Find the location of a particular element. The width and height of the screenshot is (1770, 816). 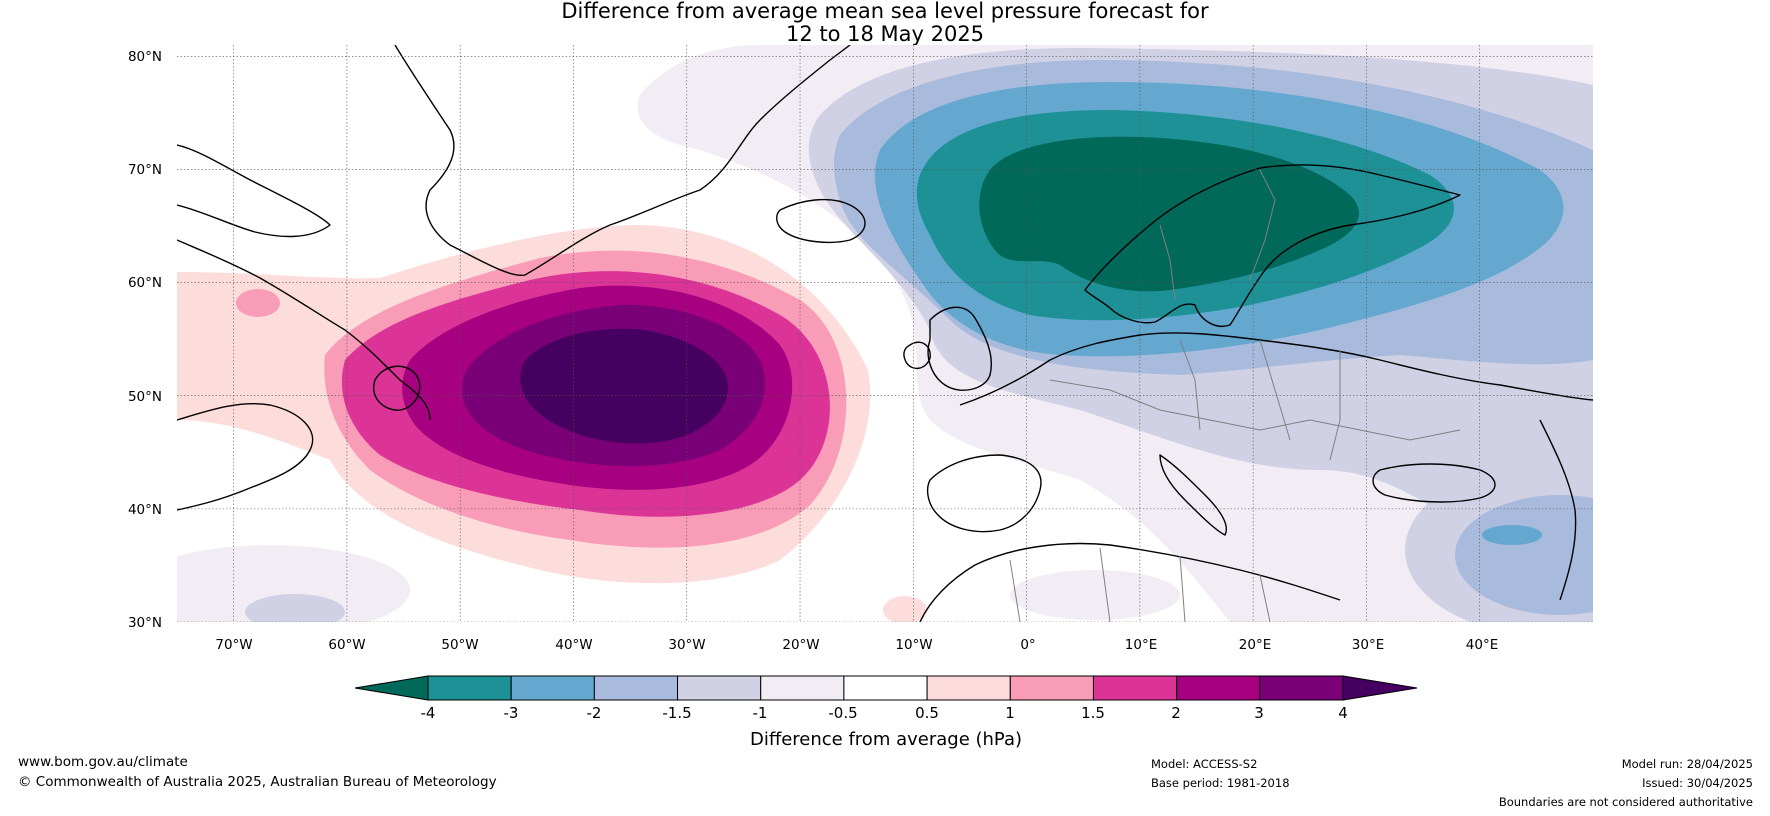

colorbar-bins is located at coordinates (885, 688).